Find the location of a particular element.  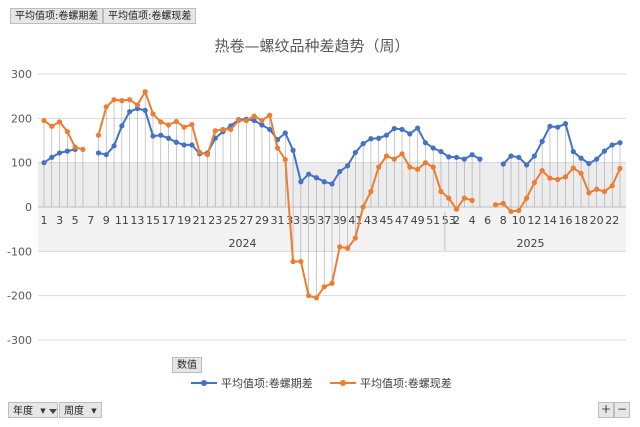

expand-button: + is located at coordinates (606, 410).